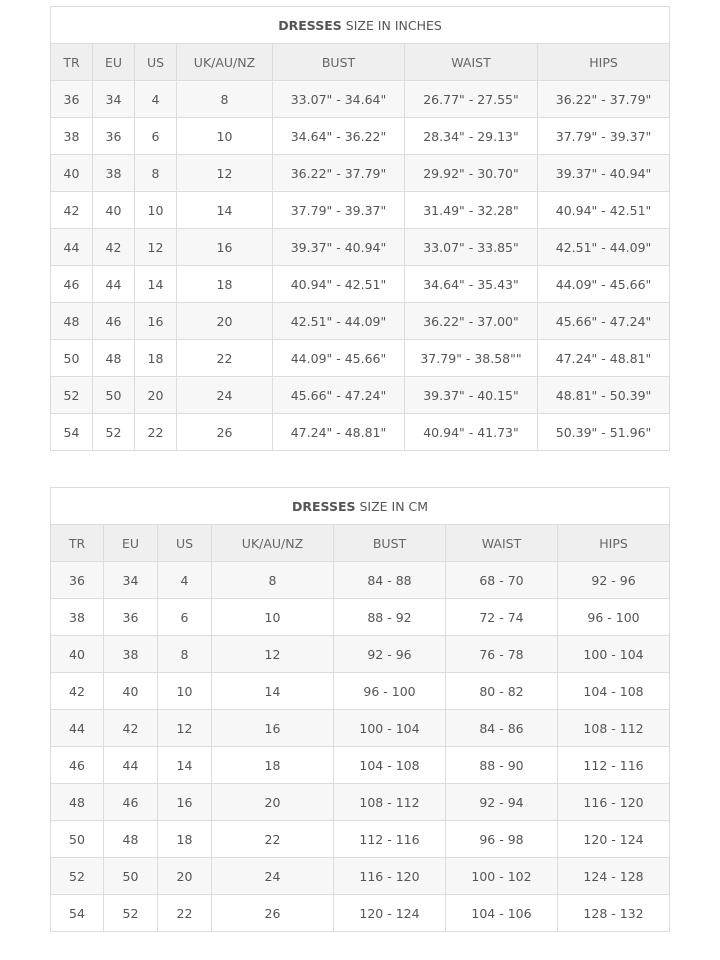 The image size is (720, 960). What do you see at coordinates (501, 839) in the screenshot?
I see `table-cell: 96 - 98` at bounding box center [501, 839].